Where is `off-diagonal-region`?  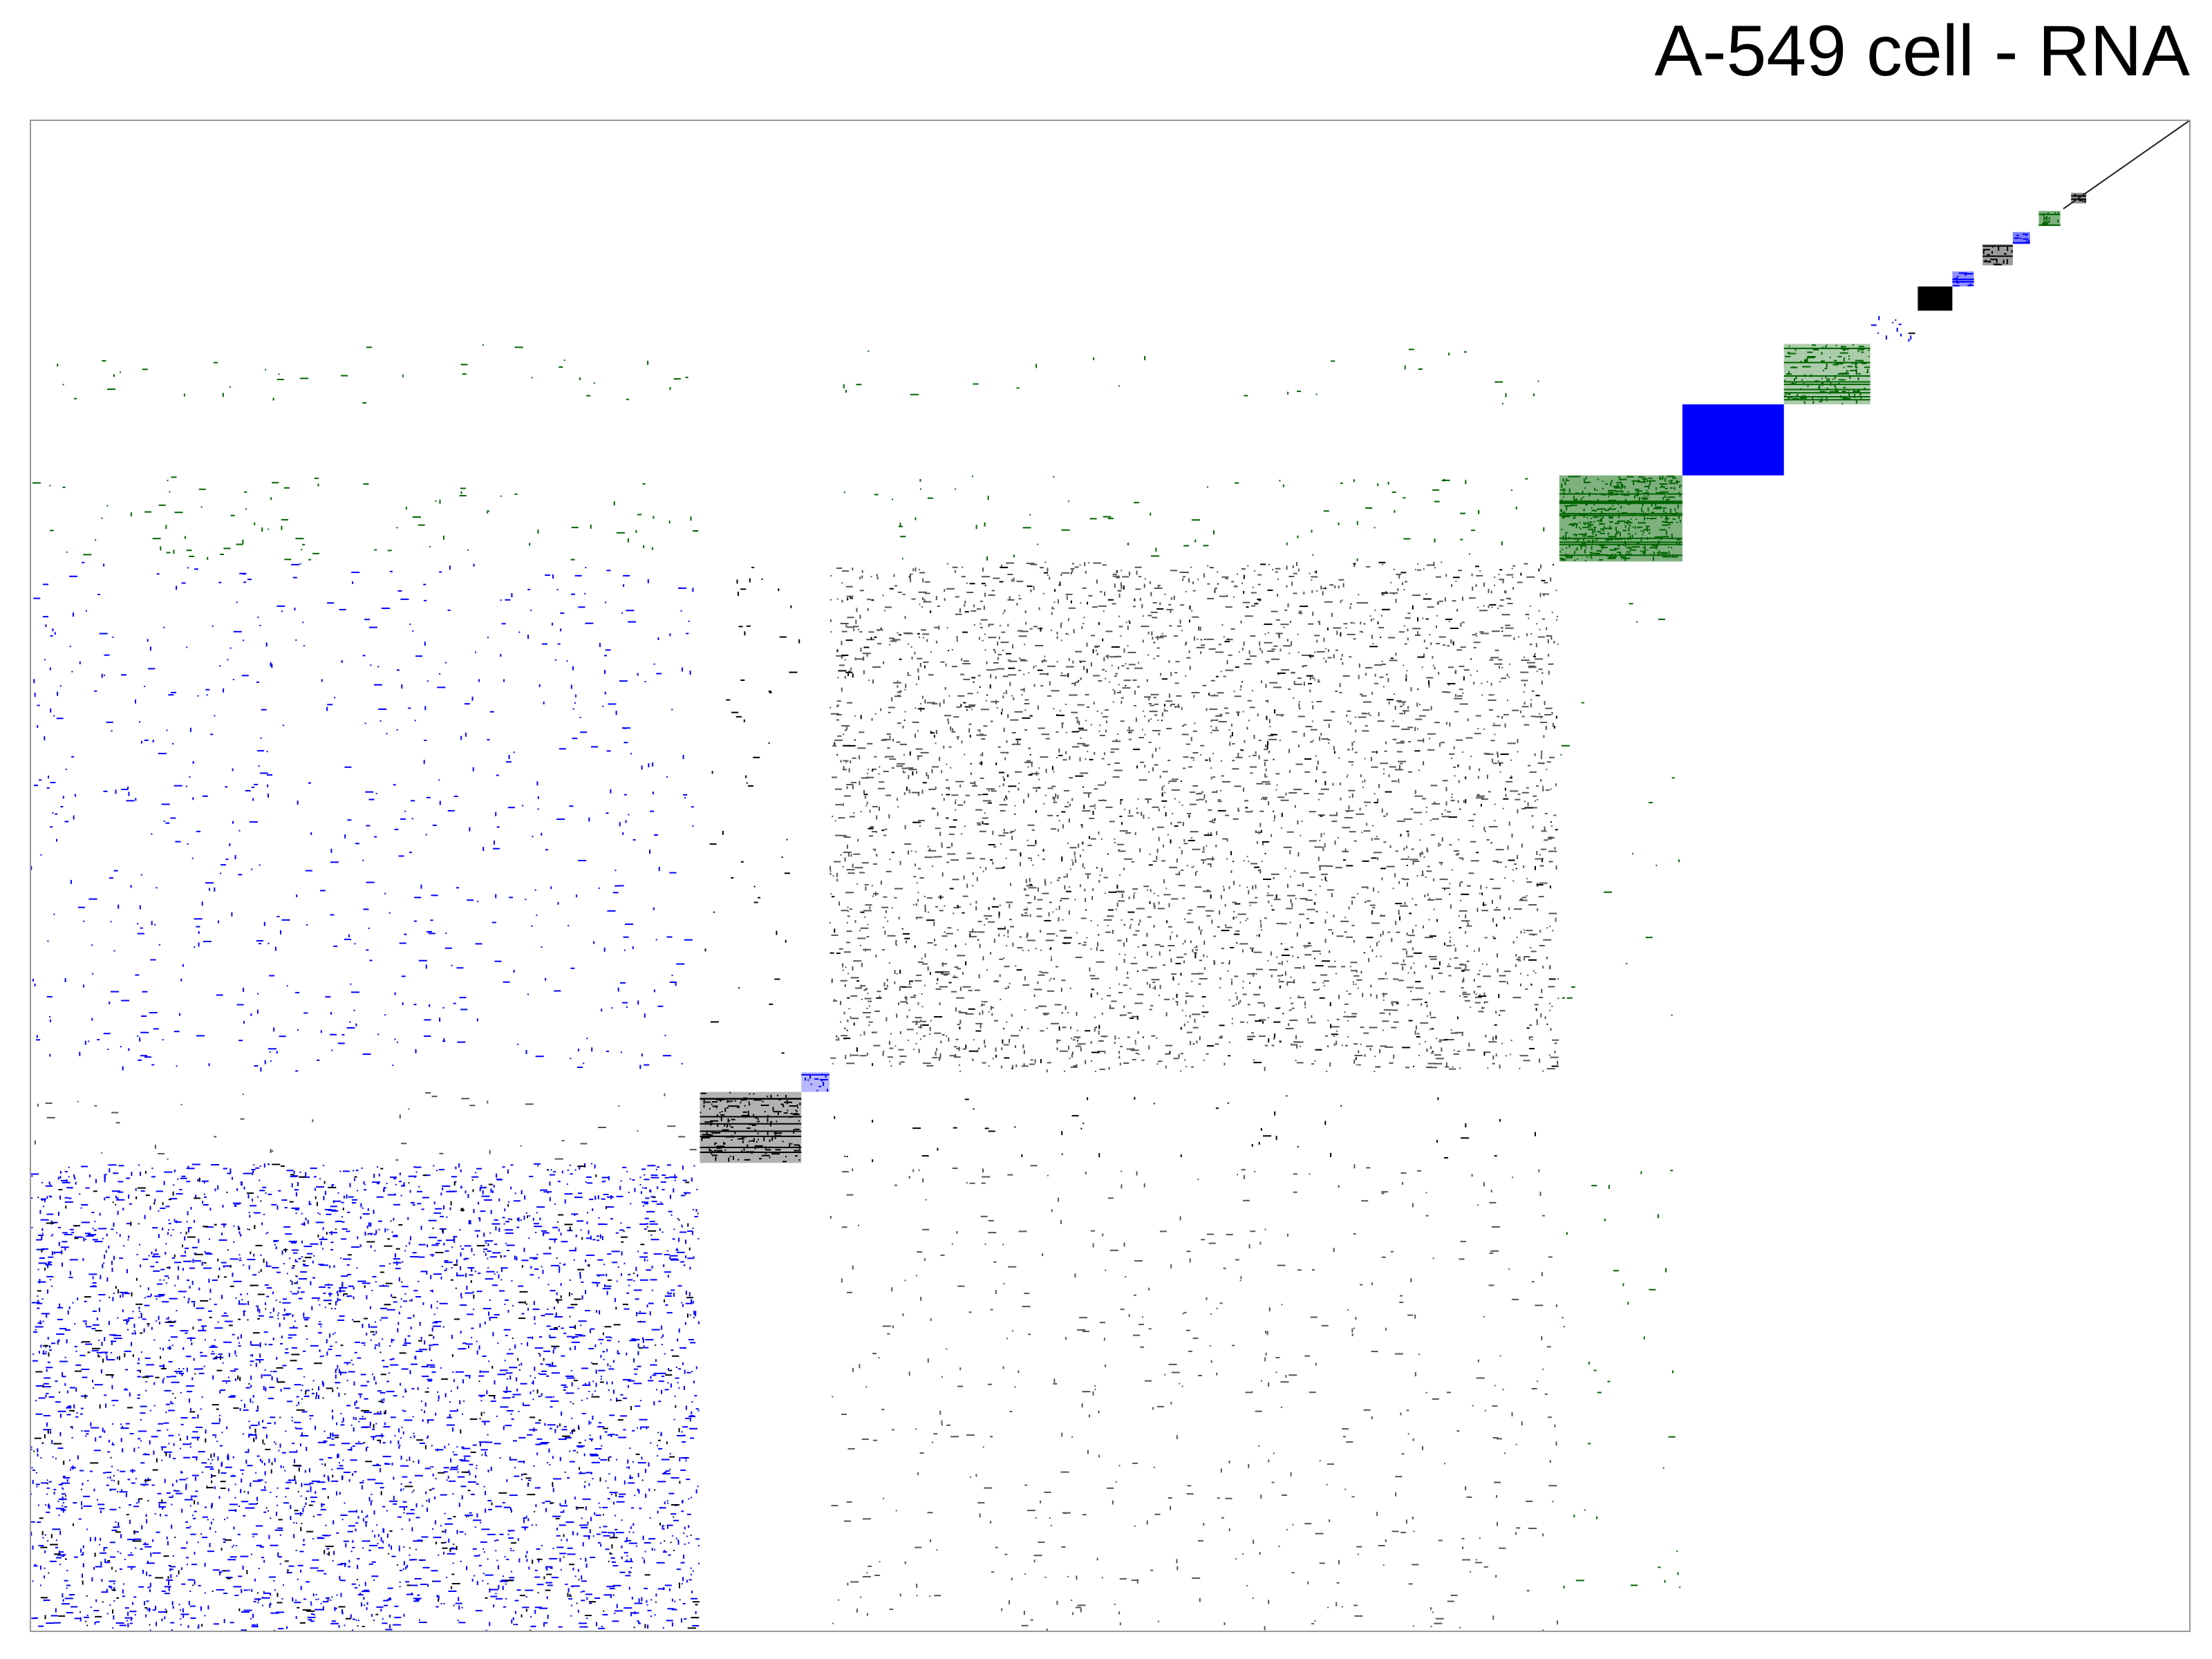
off-diagonal-region is located at coordinates (365, 518).